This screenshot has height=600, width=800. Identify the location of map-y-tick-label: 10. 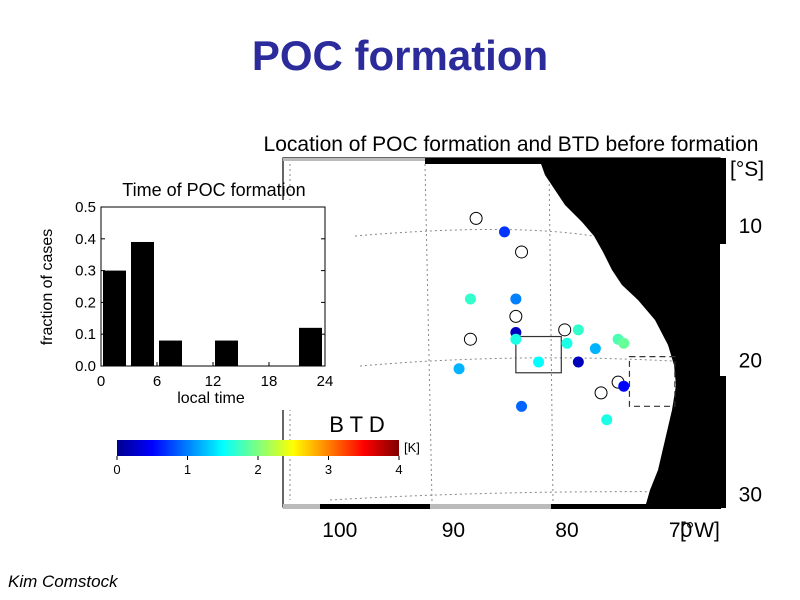
(750, 226).